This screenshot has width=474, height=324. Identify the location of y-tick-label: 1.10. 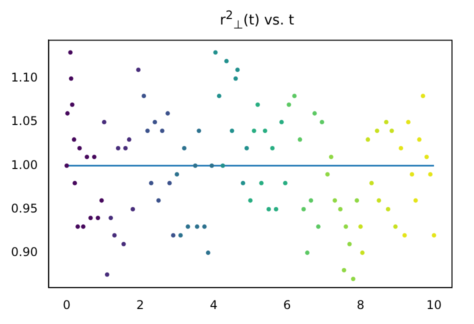
(24, 77).